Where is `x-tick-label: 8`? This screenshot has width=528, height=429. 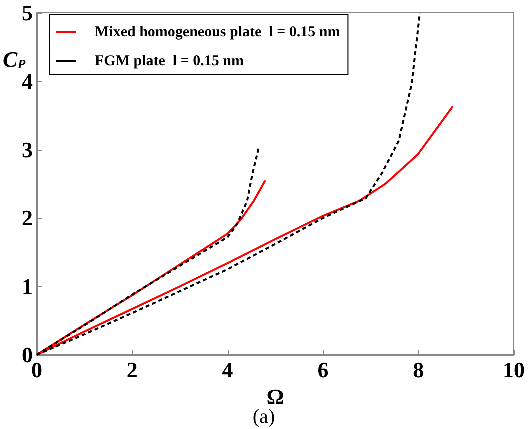
x-tick-label: 8 is located at coordinates (418, 370).